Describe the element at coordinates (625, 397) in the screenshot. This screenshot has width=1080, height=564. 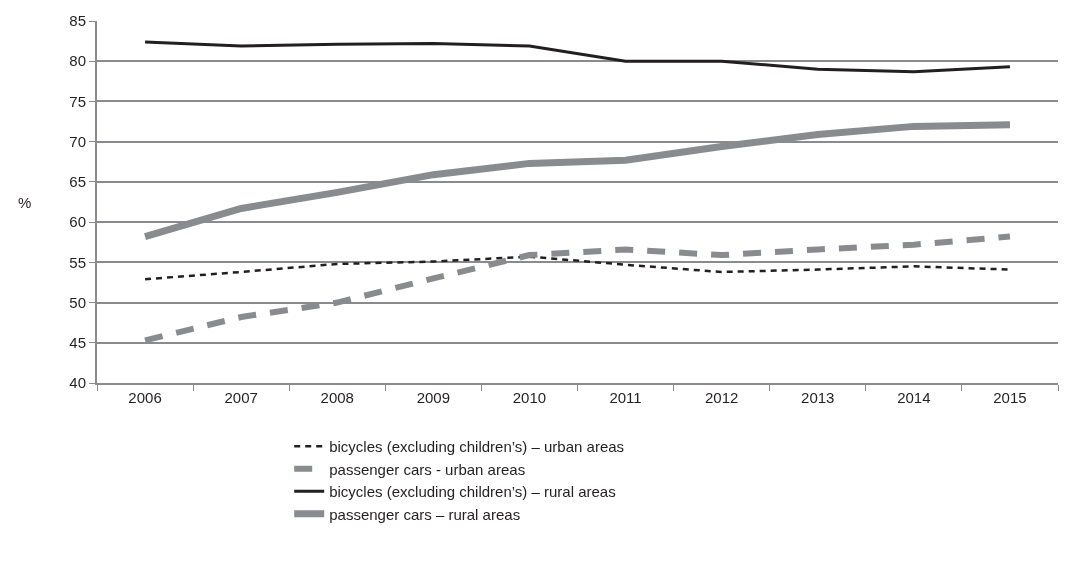
I see `x-tick-label: 2011` at that location.